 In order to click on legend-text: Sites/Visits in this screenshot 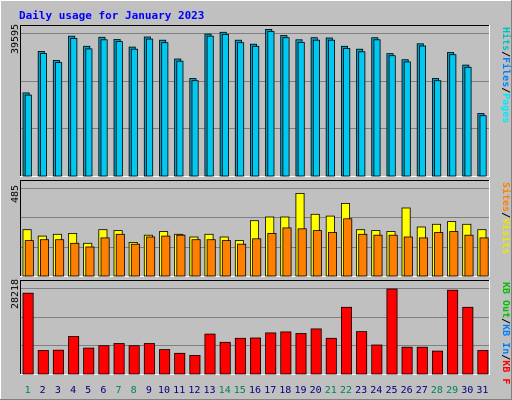, I will do `click(506, 218)`.